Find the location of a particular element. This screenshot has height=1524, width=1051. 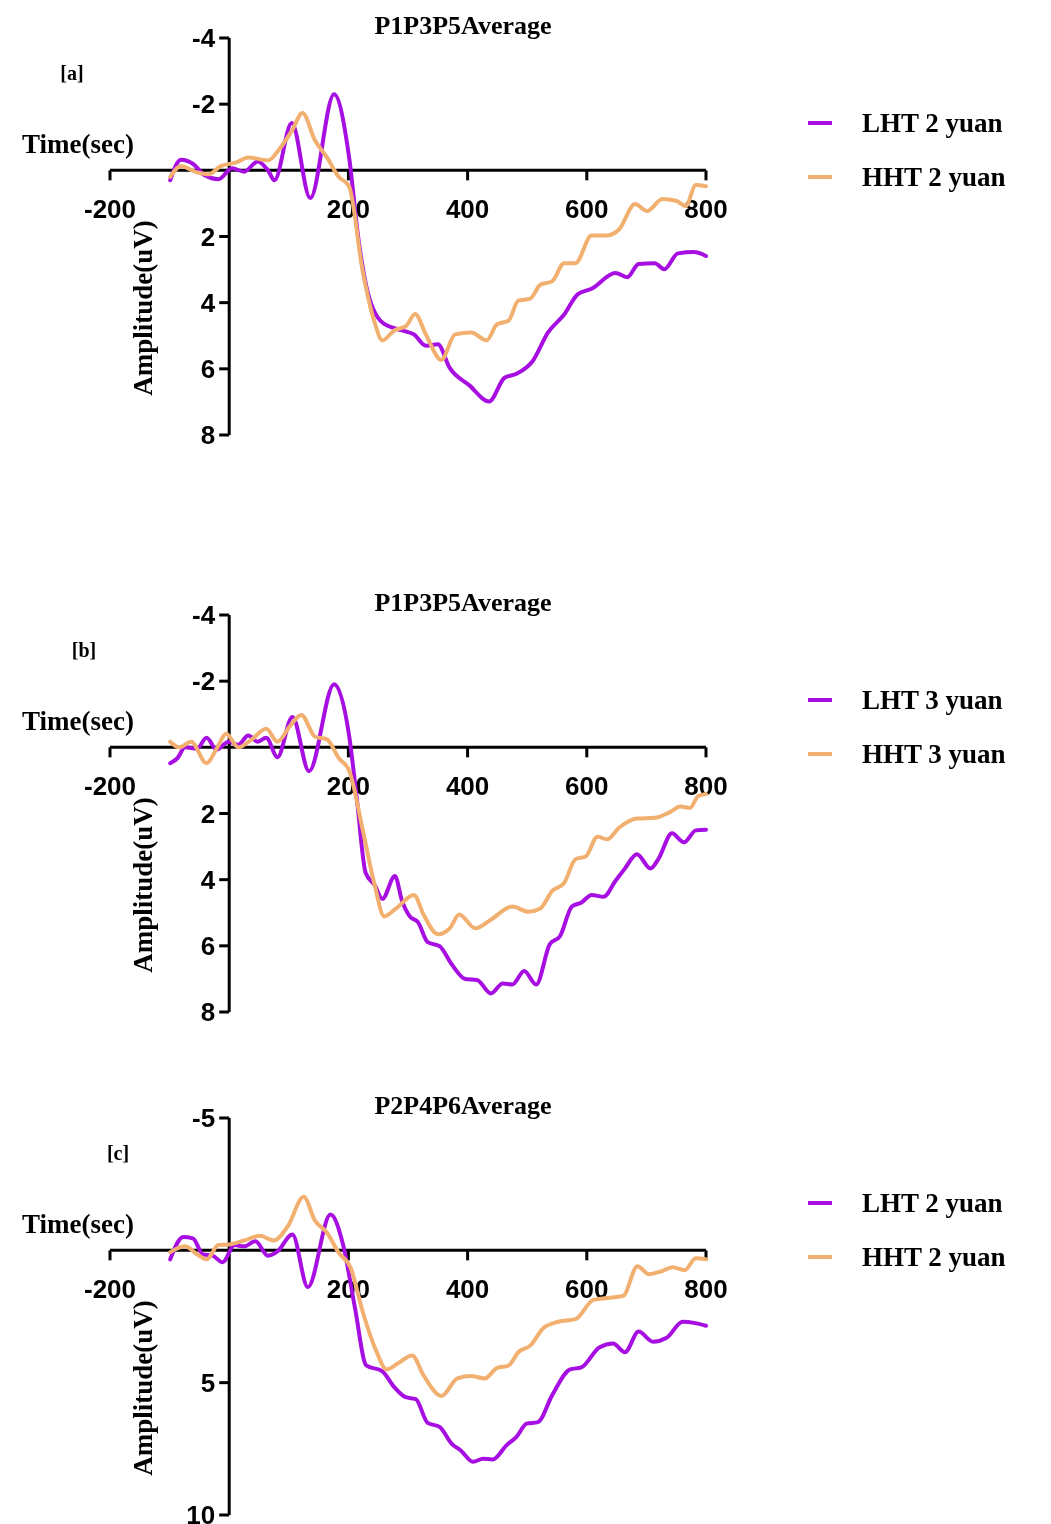

y-tick-label: 10 is located at coordinates (201, 1512).